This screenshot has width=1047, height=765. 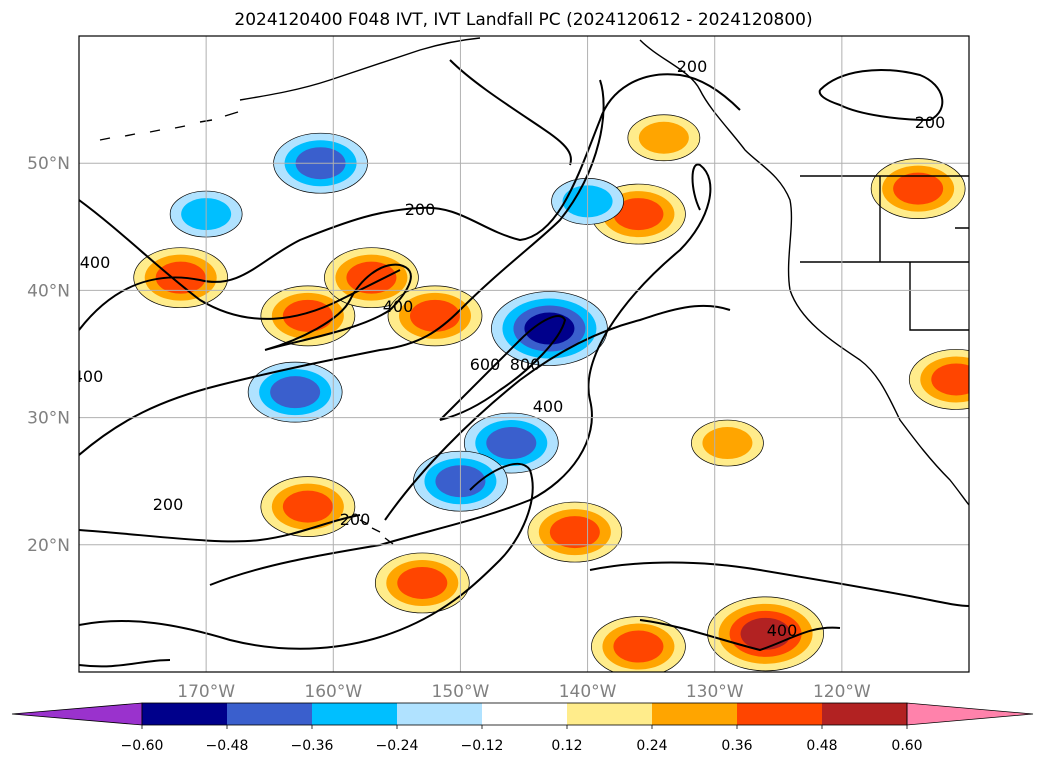 What do you see at coordinates (77, 714) in the screenshot?
I see `colorbar-extend-low` at bounding box center [77, 714].